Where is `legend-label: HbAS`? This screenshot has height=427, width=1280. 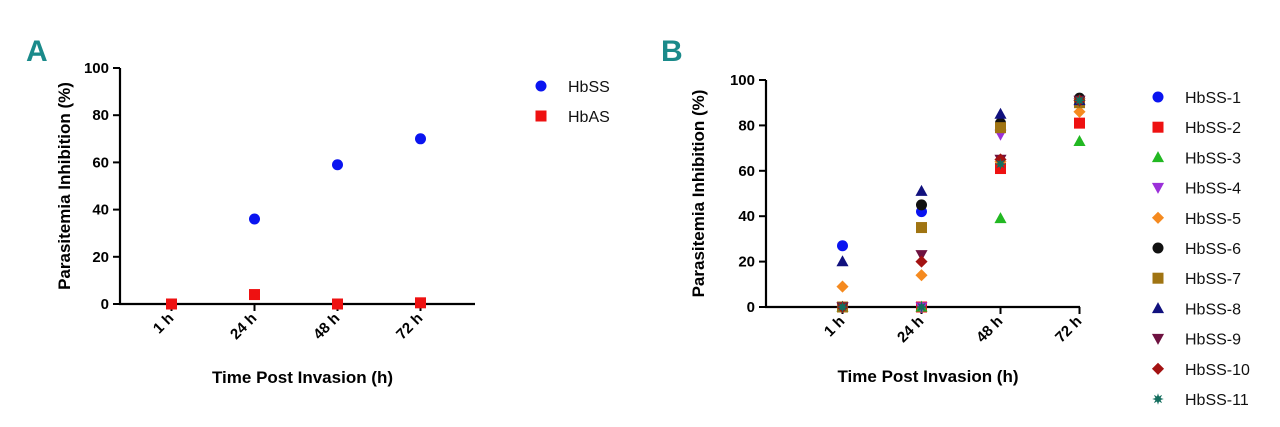
legend-label: HbAS is located at coordinates (589, 117).